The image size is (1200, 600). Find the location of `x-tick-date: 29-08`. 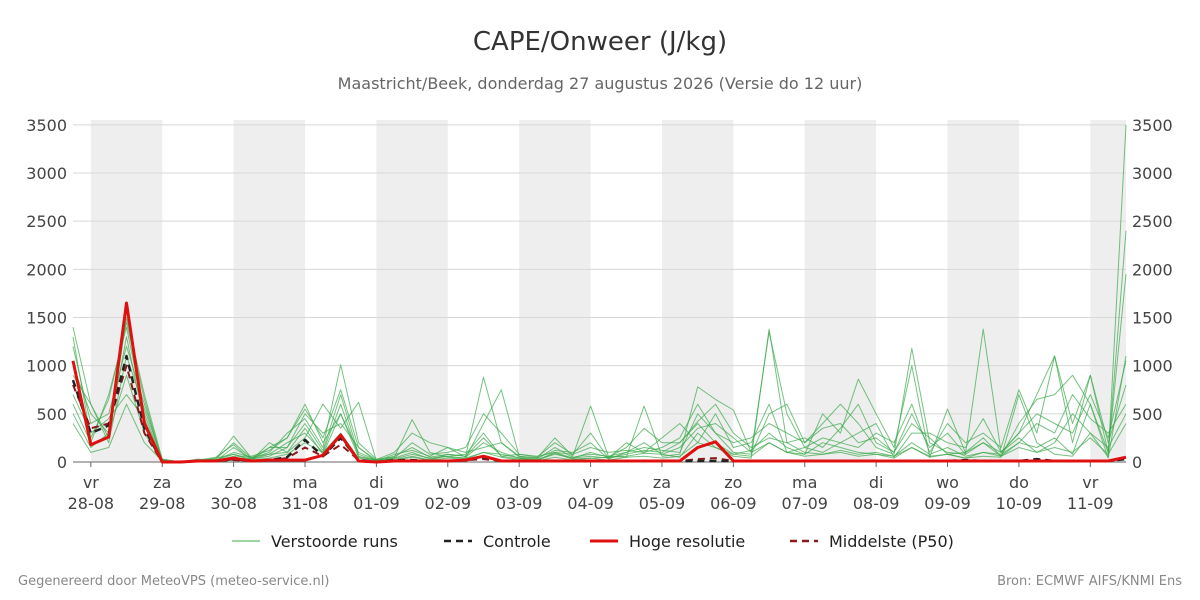

x-tick-date: 29-08 is located at coordinates (162, 503).